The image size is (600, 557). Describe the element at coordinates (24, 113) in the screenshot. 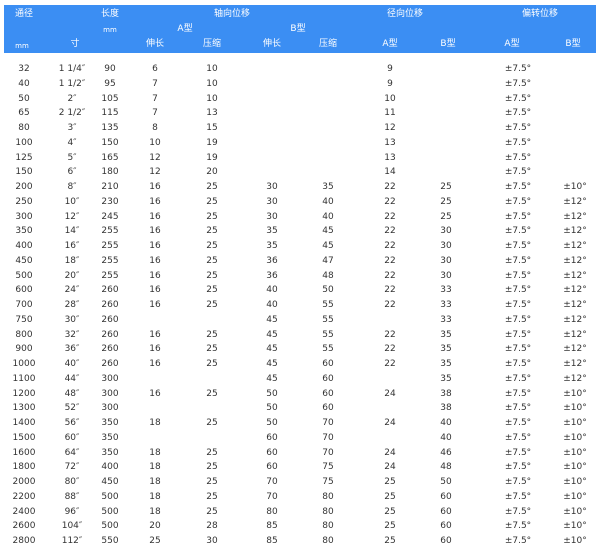

I see `cell-diameter-mm: 65` at that location.